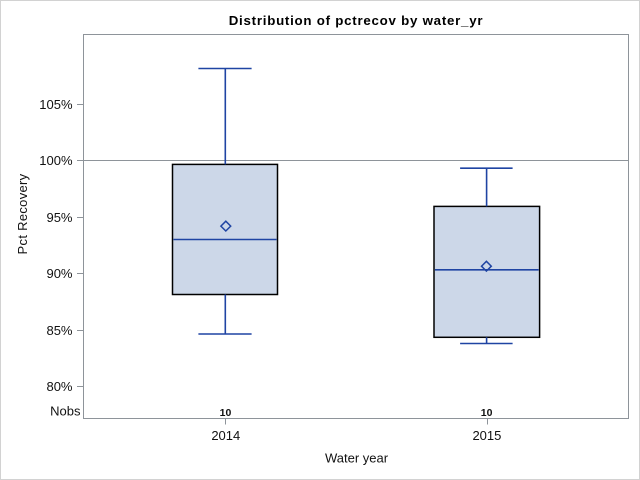 The height and width of the screenshot is (480, 640). Describe the element at coordinates (225, 435) in the screenshot. I see `svg-text: 2014` at that location.